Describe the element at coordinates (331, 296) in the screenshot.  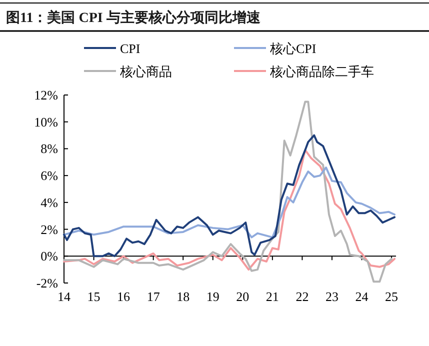
I see `x-tick-label: 23` at that location.